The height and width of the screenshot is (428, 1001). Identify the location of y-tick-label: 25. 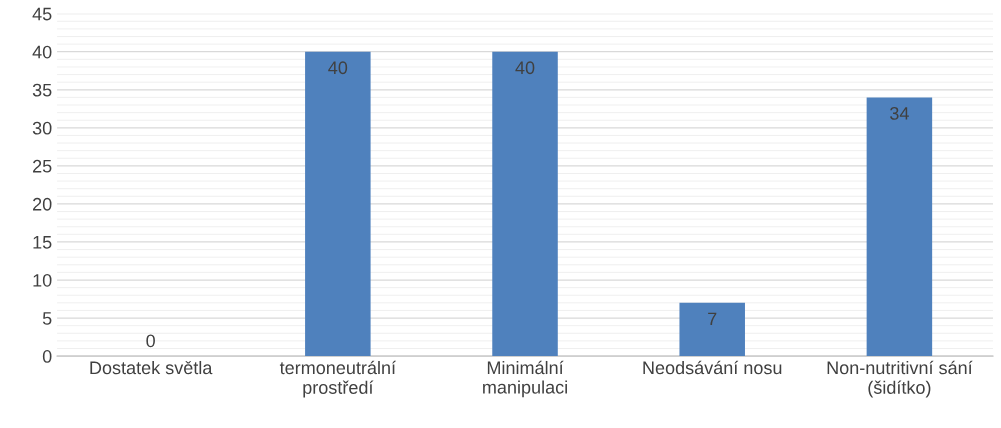
(42, 166).